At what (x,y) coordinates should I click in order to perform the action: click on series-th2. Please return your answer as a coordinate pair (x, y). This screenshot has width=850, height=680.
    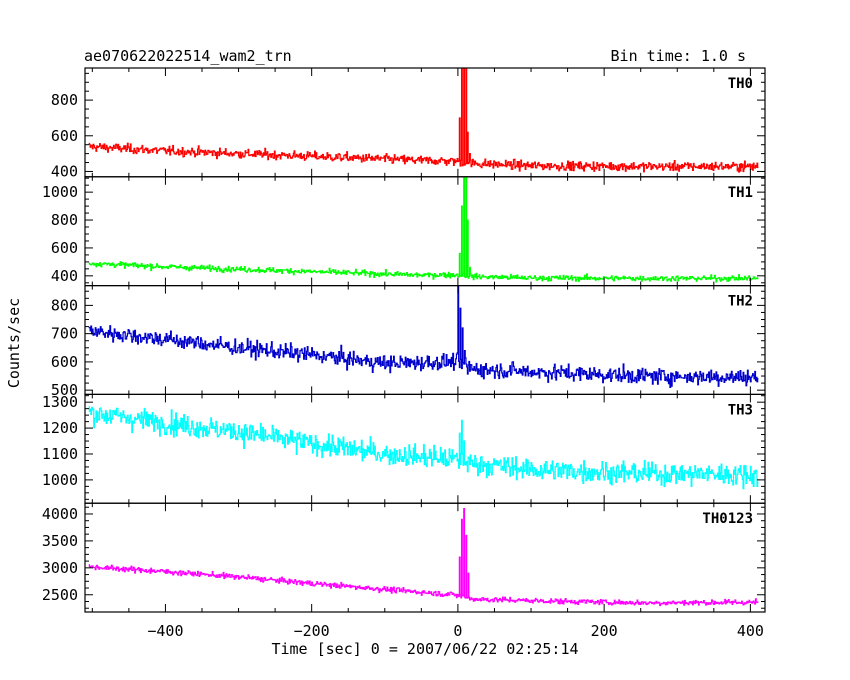
    Looking at the image, I should click on (423, 336).